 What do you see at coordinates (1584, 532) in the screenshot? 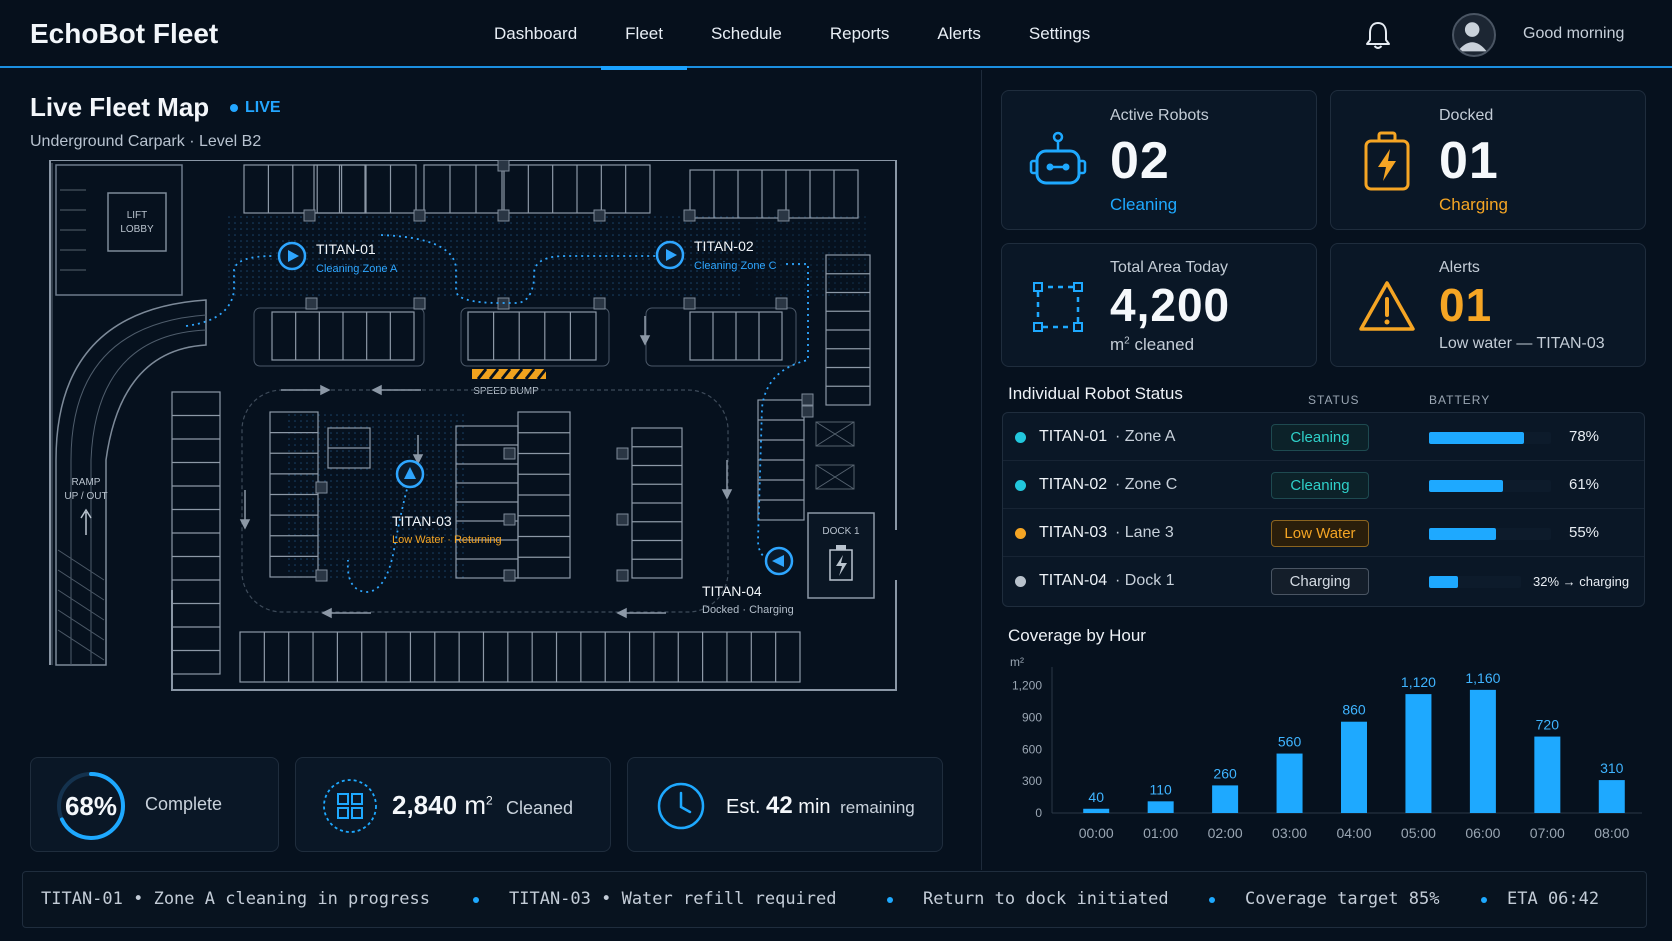
I see `battery-percent: 55%` at bounding box center [1584, 532].